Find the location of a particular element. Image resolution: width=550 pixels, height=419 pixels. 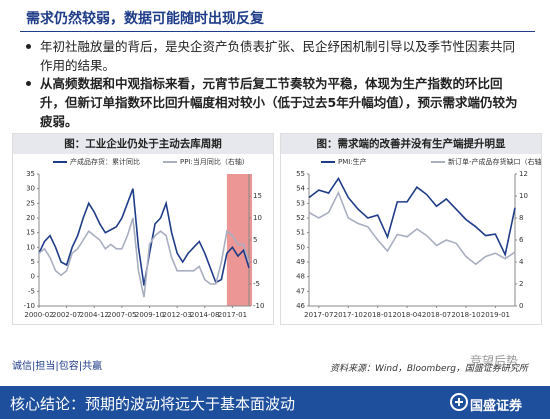

y-tick-label: 15 is located at coordinates (30, 233).